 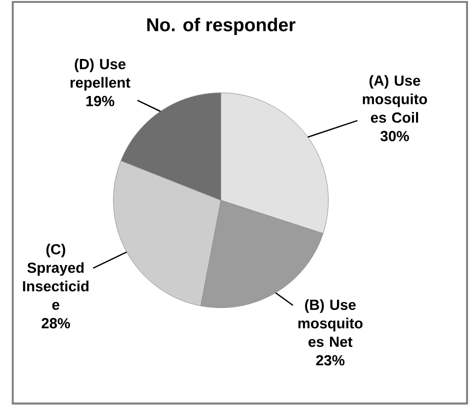 I want to click on data-label: 30%, so click(x=394, y=136).